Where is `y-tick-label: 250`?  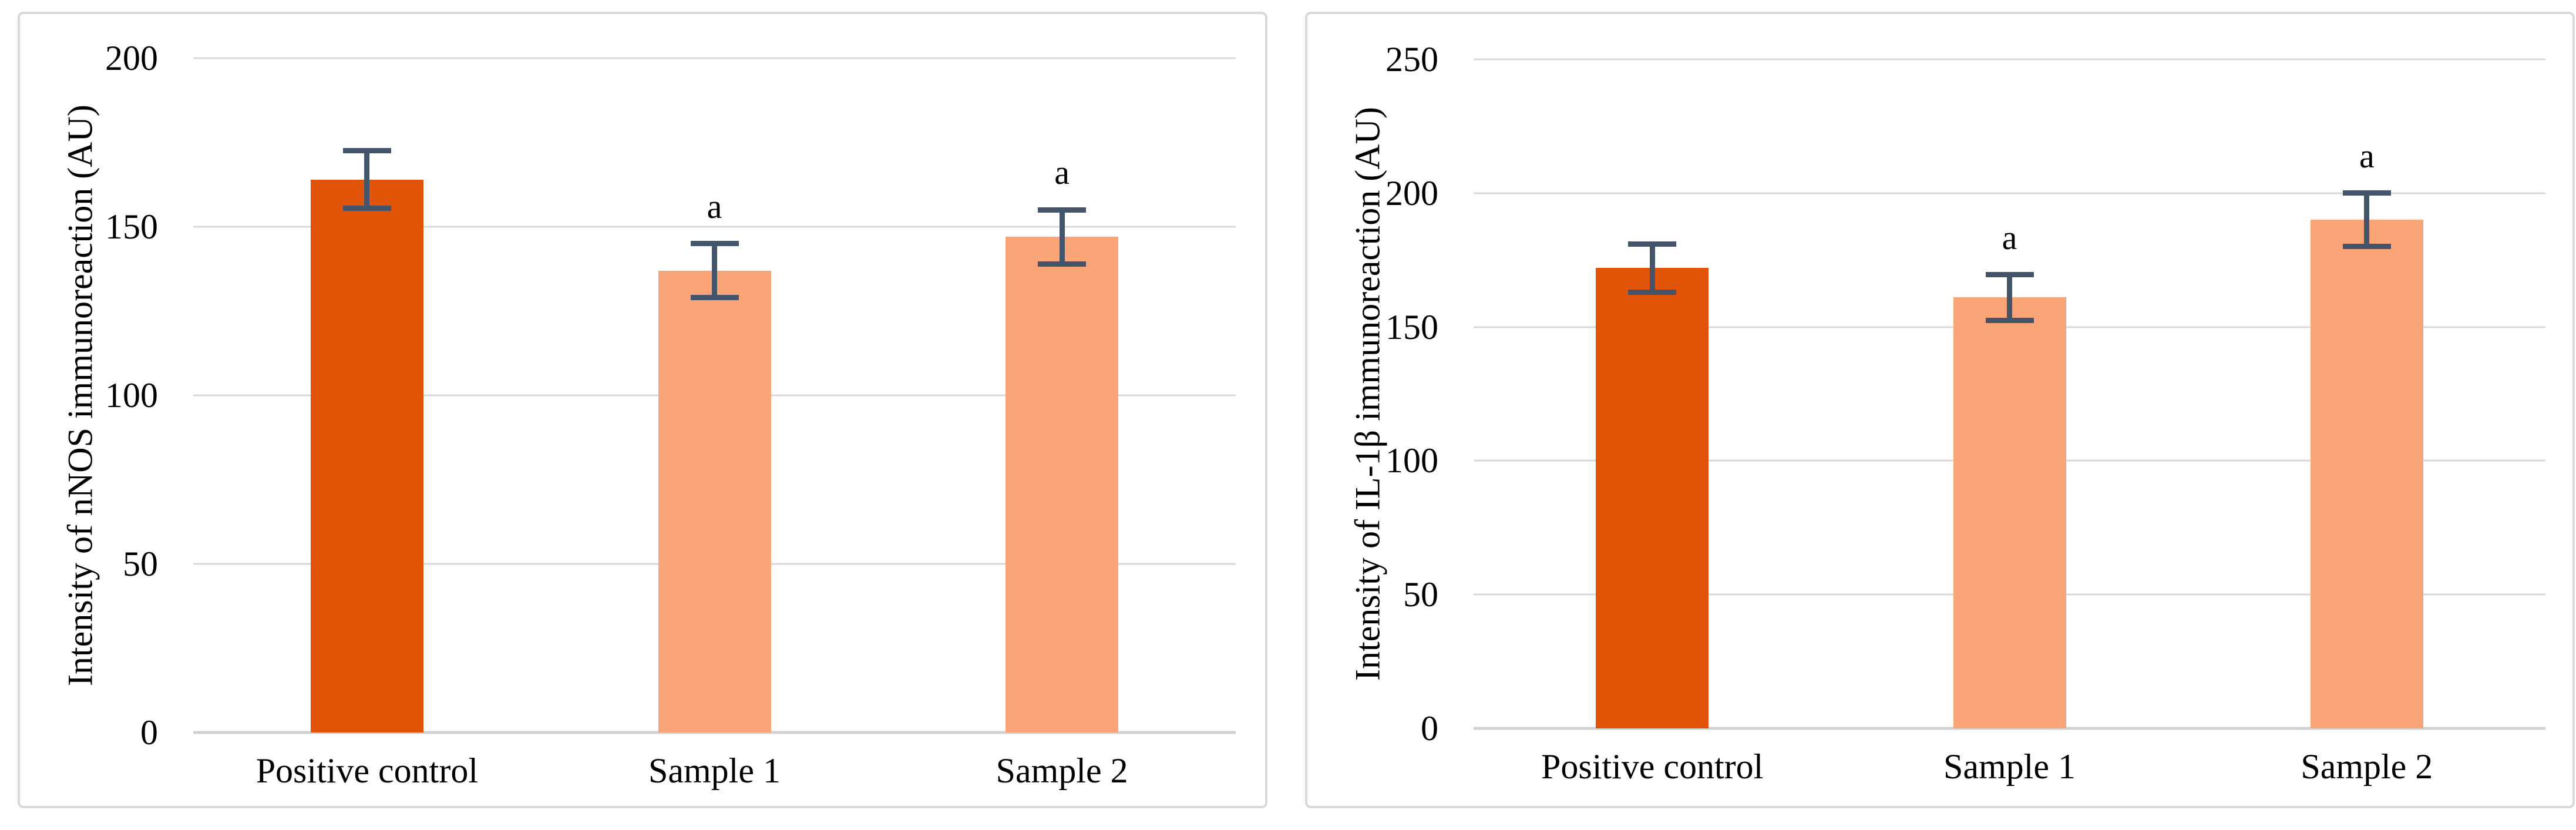 y-tick-label: 250 is located at coordinates (1411, 59).